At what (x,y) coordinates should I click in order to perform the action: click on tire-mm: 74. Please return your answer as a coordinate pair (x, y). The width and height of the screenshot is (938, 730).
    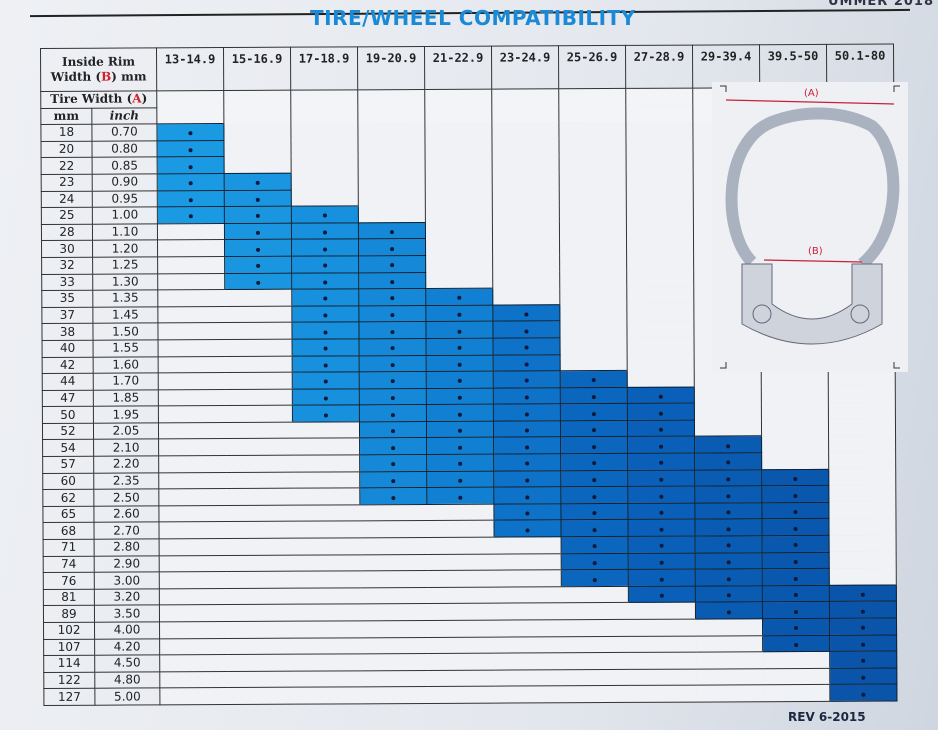
    Looking at the image, I should click on (69, 564).